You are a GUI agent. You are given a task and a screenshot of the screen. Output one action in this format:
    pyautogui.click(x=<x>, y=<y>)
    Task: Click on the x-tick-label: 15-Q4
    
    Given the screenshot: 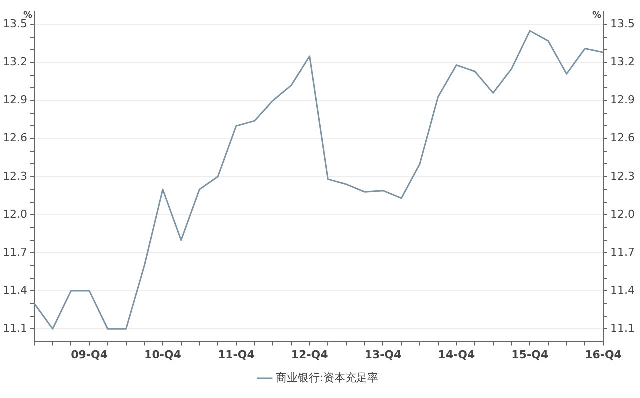 What is the action you would take?
    pyautogui.click(x=530, y=355)
    